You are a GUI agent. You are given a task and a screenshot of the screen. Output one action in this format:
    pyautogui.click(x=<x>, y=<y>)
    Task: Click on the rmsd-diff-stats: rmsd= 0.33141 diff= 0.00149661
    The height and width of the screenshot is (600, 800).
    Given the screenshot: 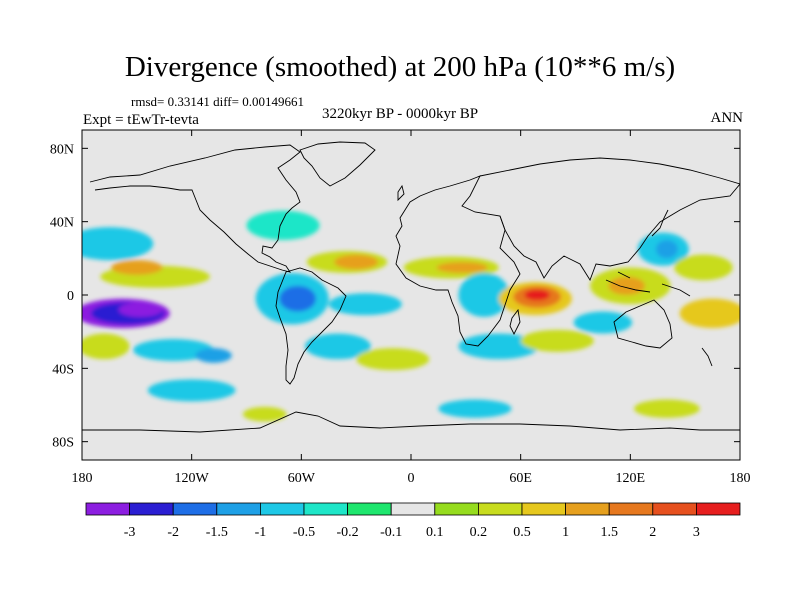 What is the action you would take?
    pyautogui.click(x=217, y=101)
    